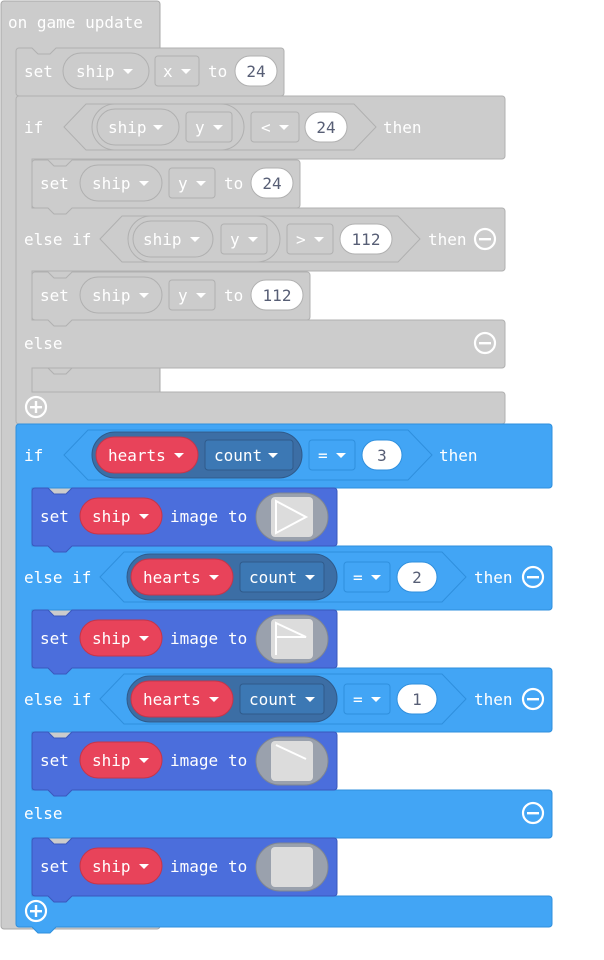 This screenshot has height=960, width=604. What do you see at coordinates (168, 127) in the screenshot?
I see `ship-y-reporter: ship y` at bounding box center [168, 127].